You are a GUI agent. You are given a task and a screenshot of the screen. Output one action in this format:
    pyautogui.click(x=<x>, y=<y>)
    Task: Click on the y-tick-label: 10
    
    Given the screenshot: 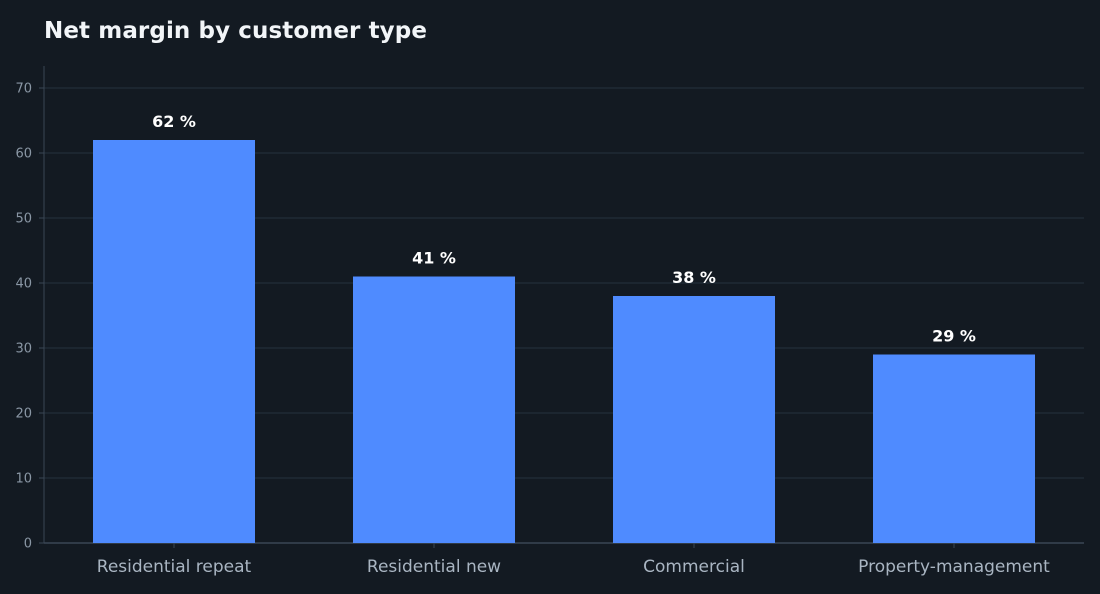 What is the action you would take?
    pyautogui.click(x=23, y=479)
    